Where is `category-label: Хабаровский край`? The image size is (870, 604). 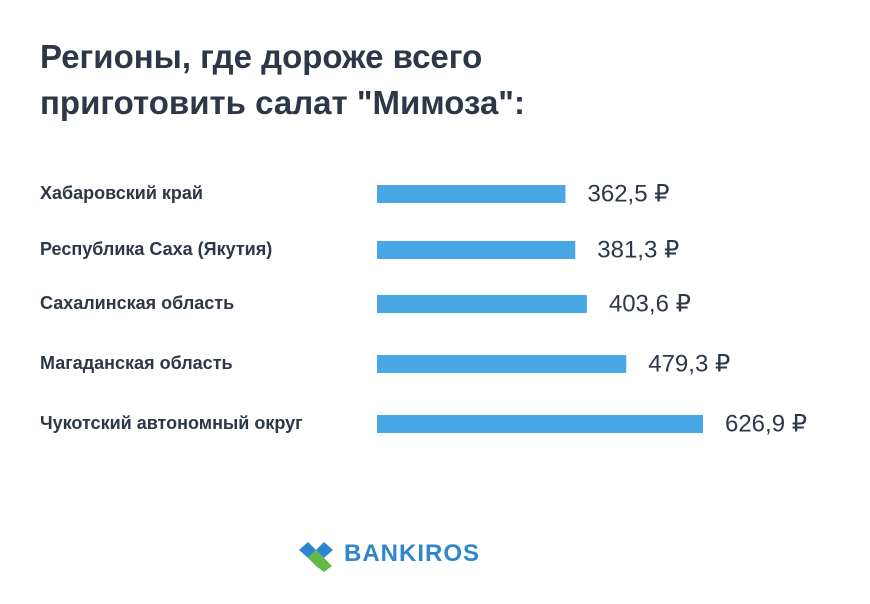 category-label: Хабаровский край is located at coordinates (121, 193).